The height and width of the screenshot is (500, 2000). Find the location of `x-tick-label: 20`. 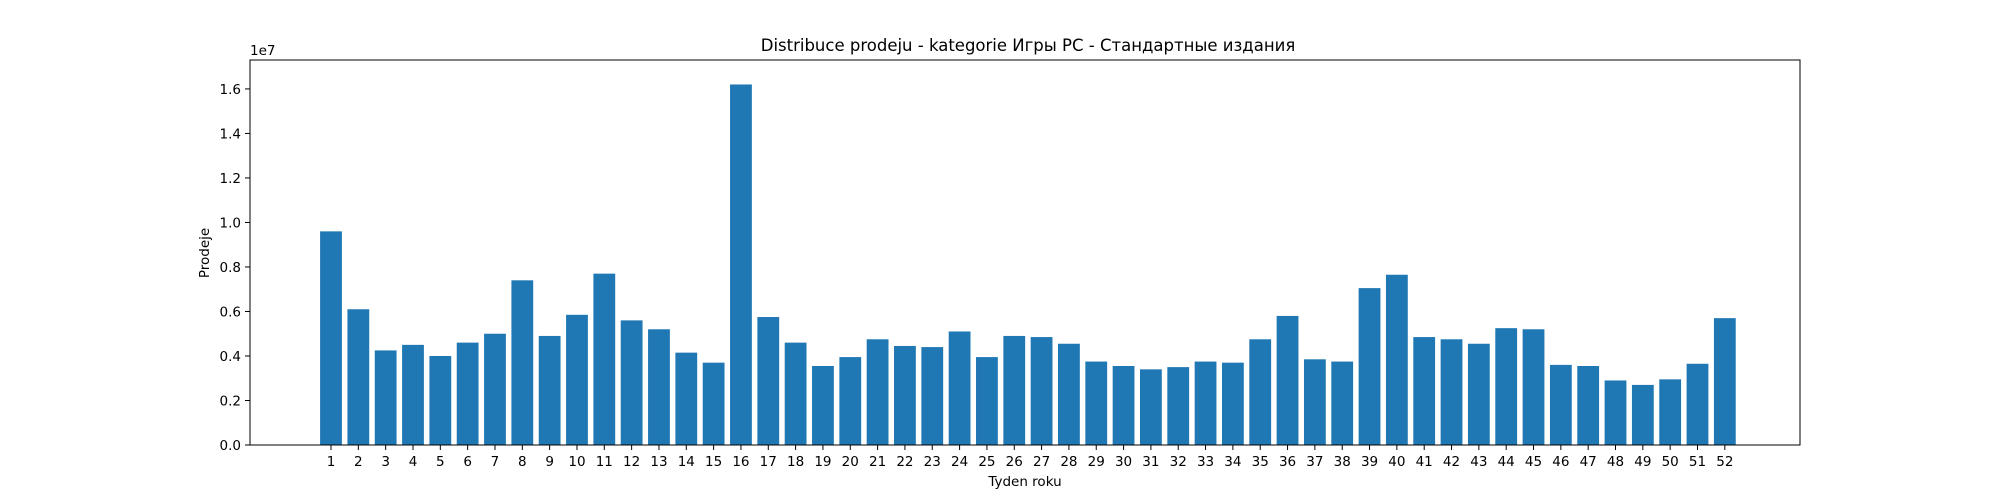

x-tick-label: 20 is located at coordinates (850, 462).